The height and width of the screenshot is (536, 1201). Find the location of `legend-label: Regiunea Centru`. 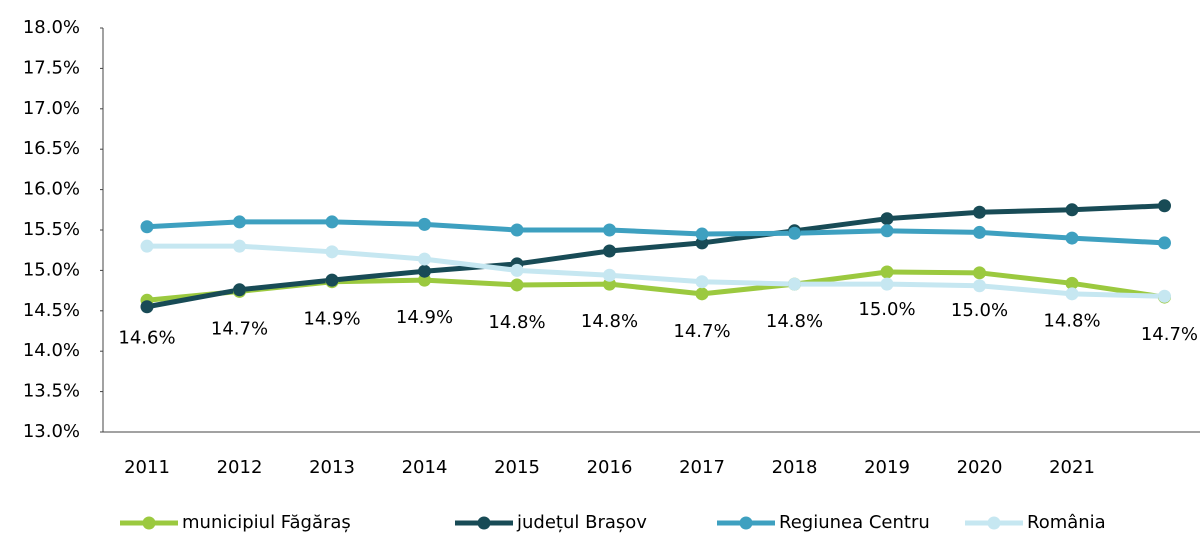

legend-label: Regiunea Centru is located at coordinates (854, 522).